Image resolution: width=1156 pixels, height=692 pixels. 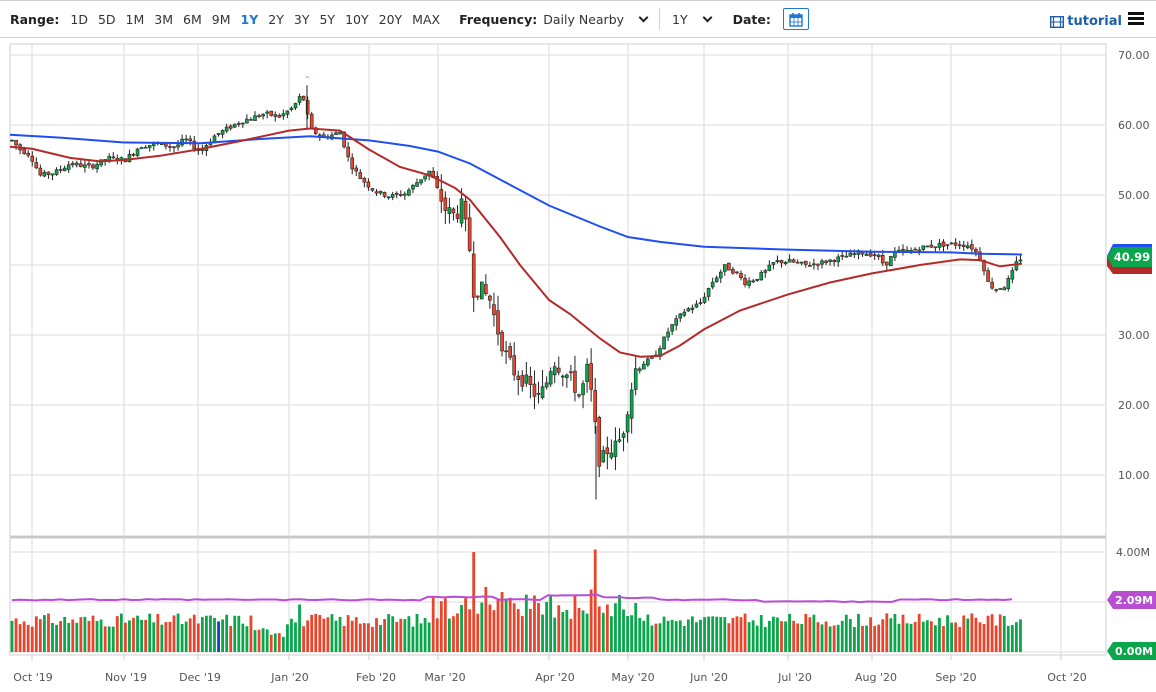 I want to click on price-tick: 70.00, so click(x=1134, y=55).